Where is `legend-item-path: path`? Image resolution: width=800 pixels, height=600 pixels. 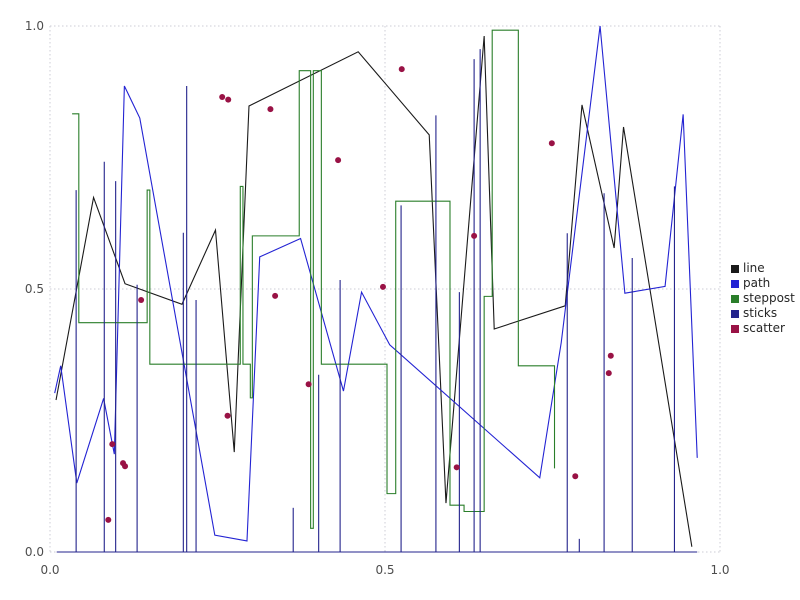
legend-item-path: path is located at coordinates (763, 283).